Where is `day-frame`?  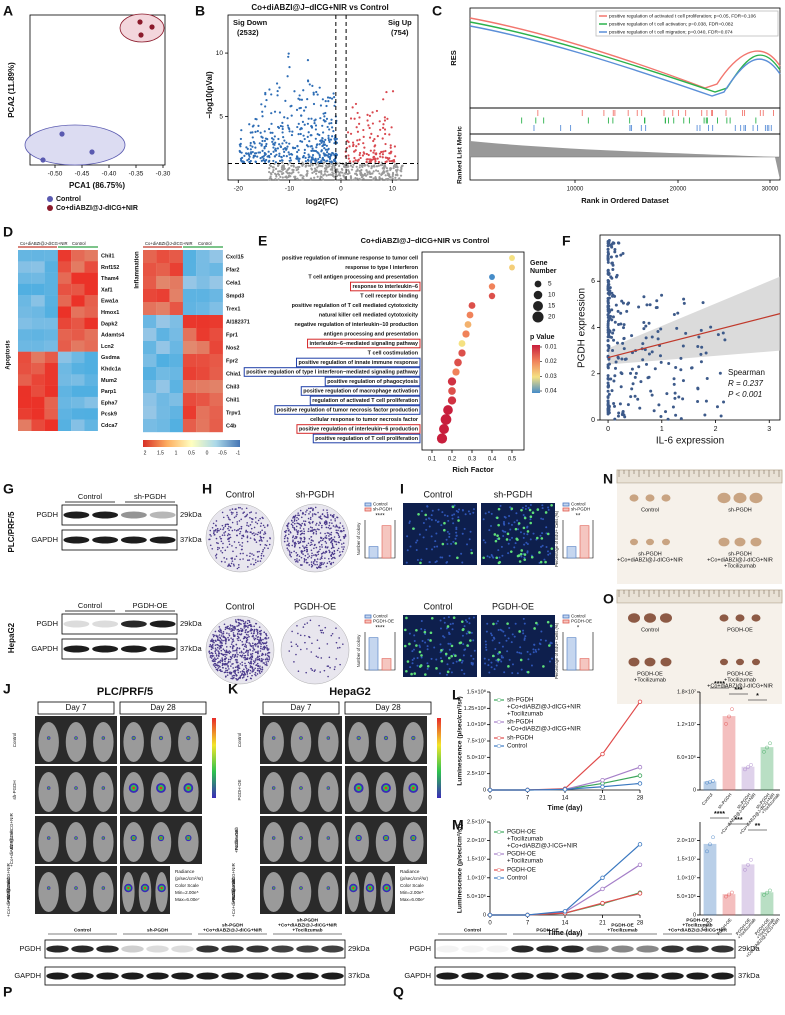
day-frame is located at coordinates (76, 708).